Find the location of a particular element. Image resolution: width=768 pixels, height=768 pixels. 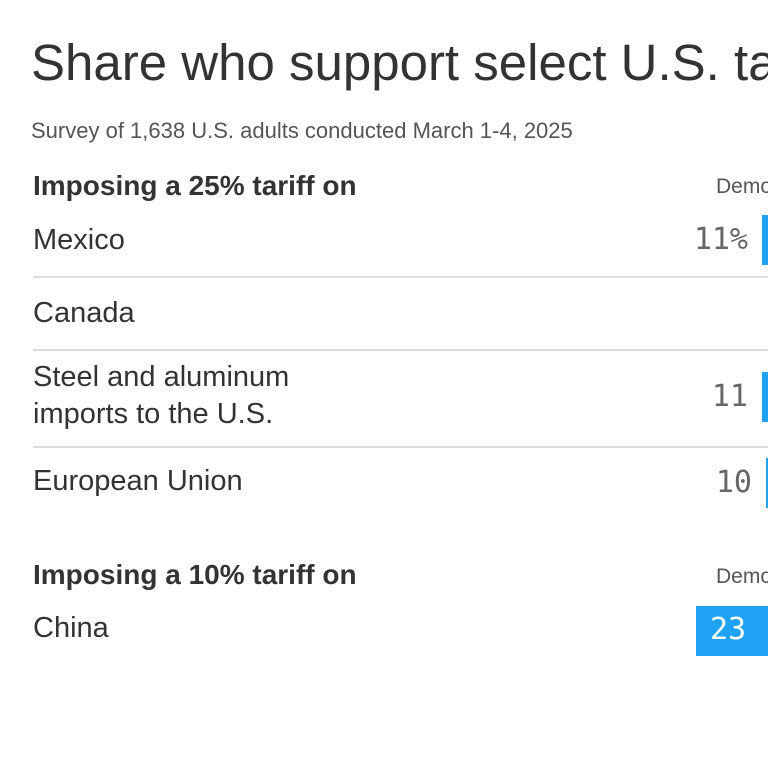

bar-china is located at coordinates (732, 631).